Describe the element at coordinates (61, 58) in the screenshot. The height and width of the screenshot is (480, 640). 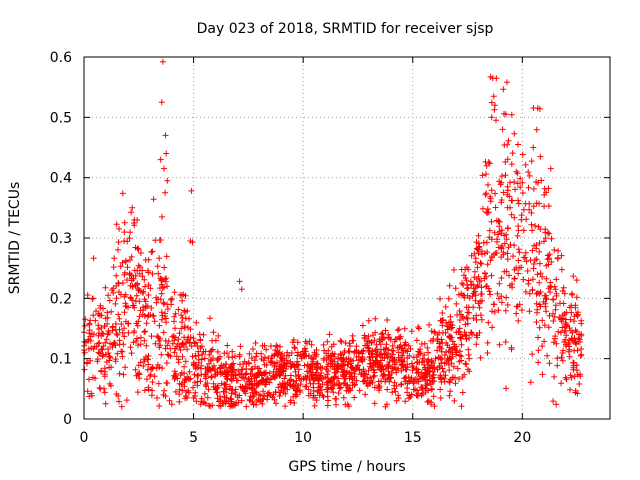
I see `y-tick-label: 0.6` at that location.